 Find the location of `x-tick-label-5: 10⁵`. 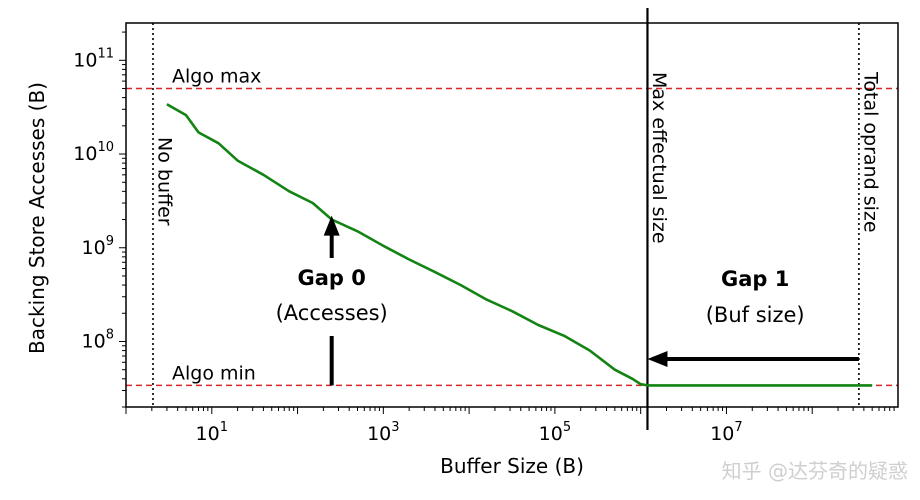

x-tick-label-5: 10⁵ is located at coordinates (555, 432).